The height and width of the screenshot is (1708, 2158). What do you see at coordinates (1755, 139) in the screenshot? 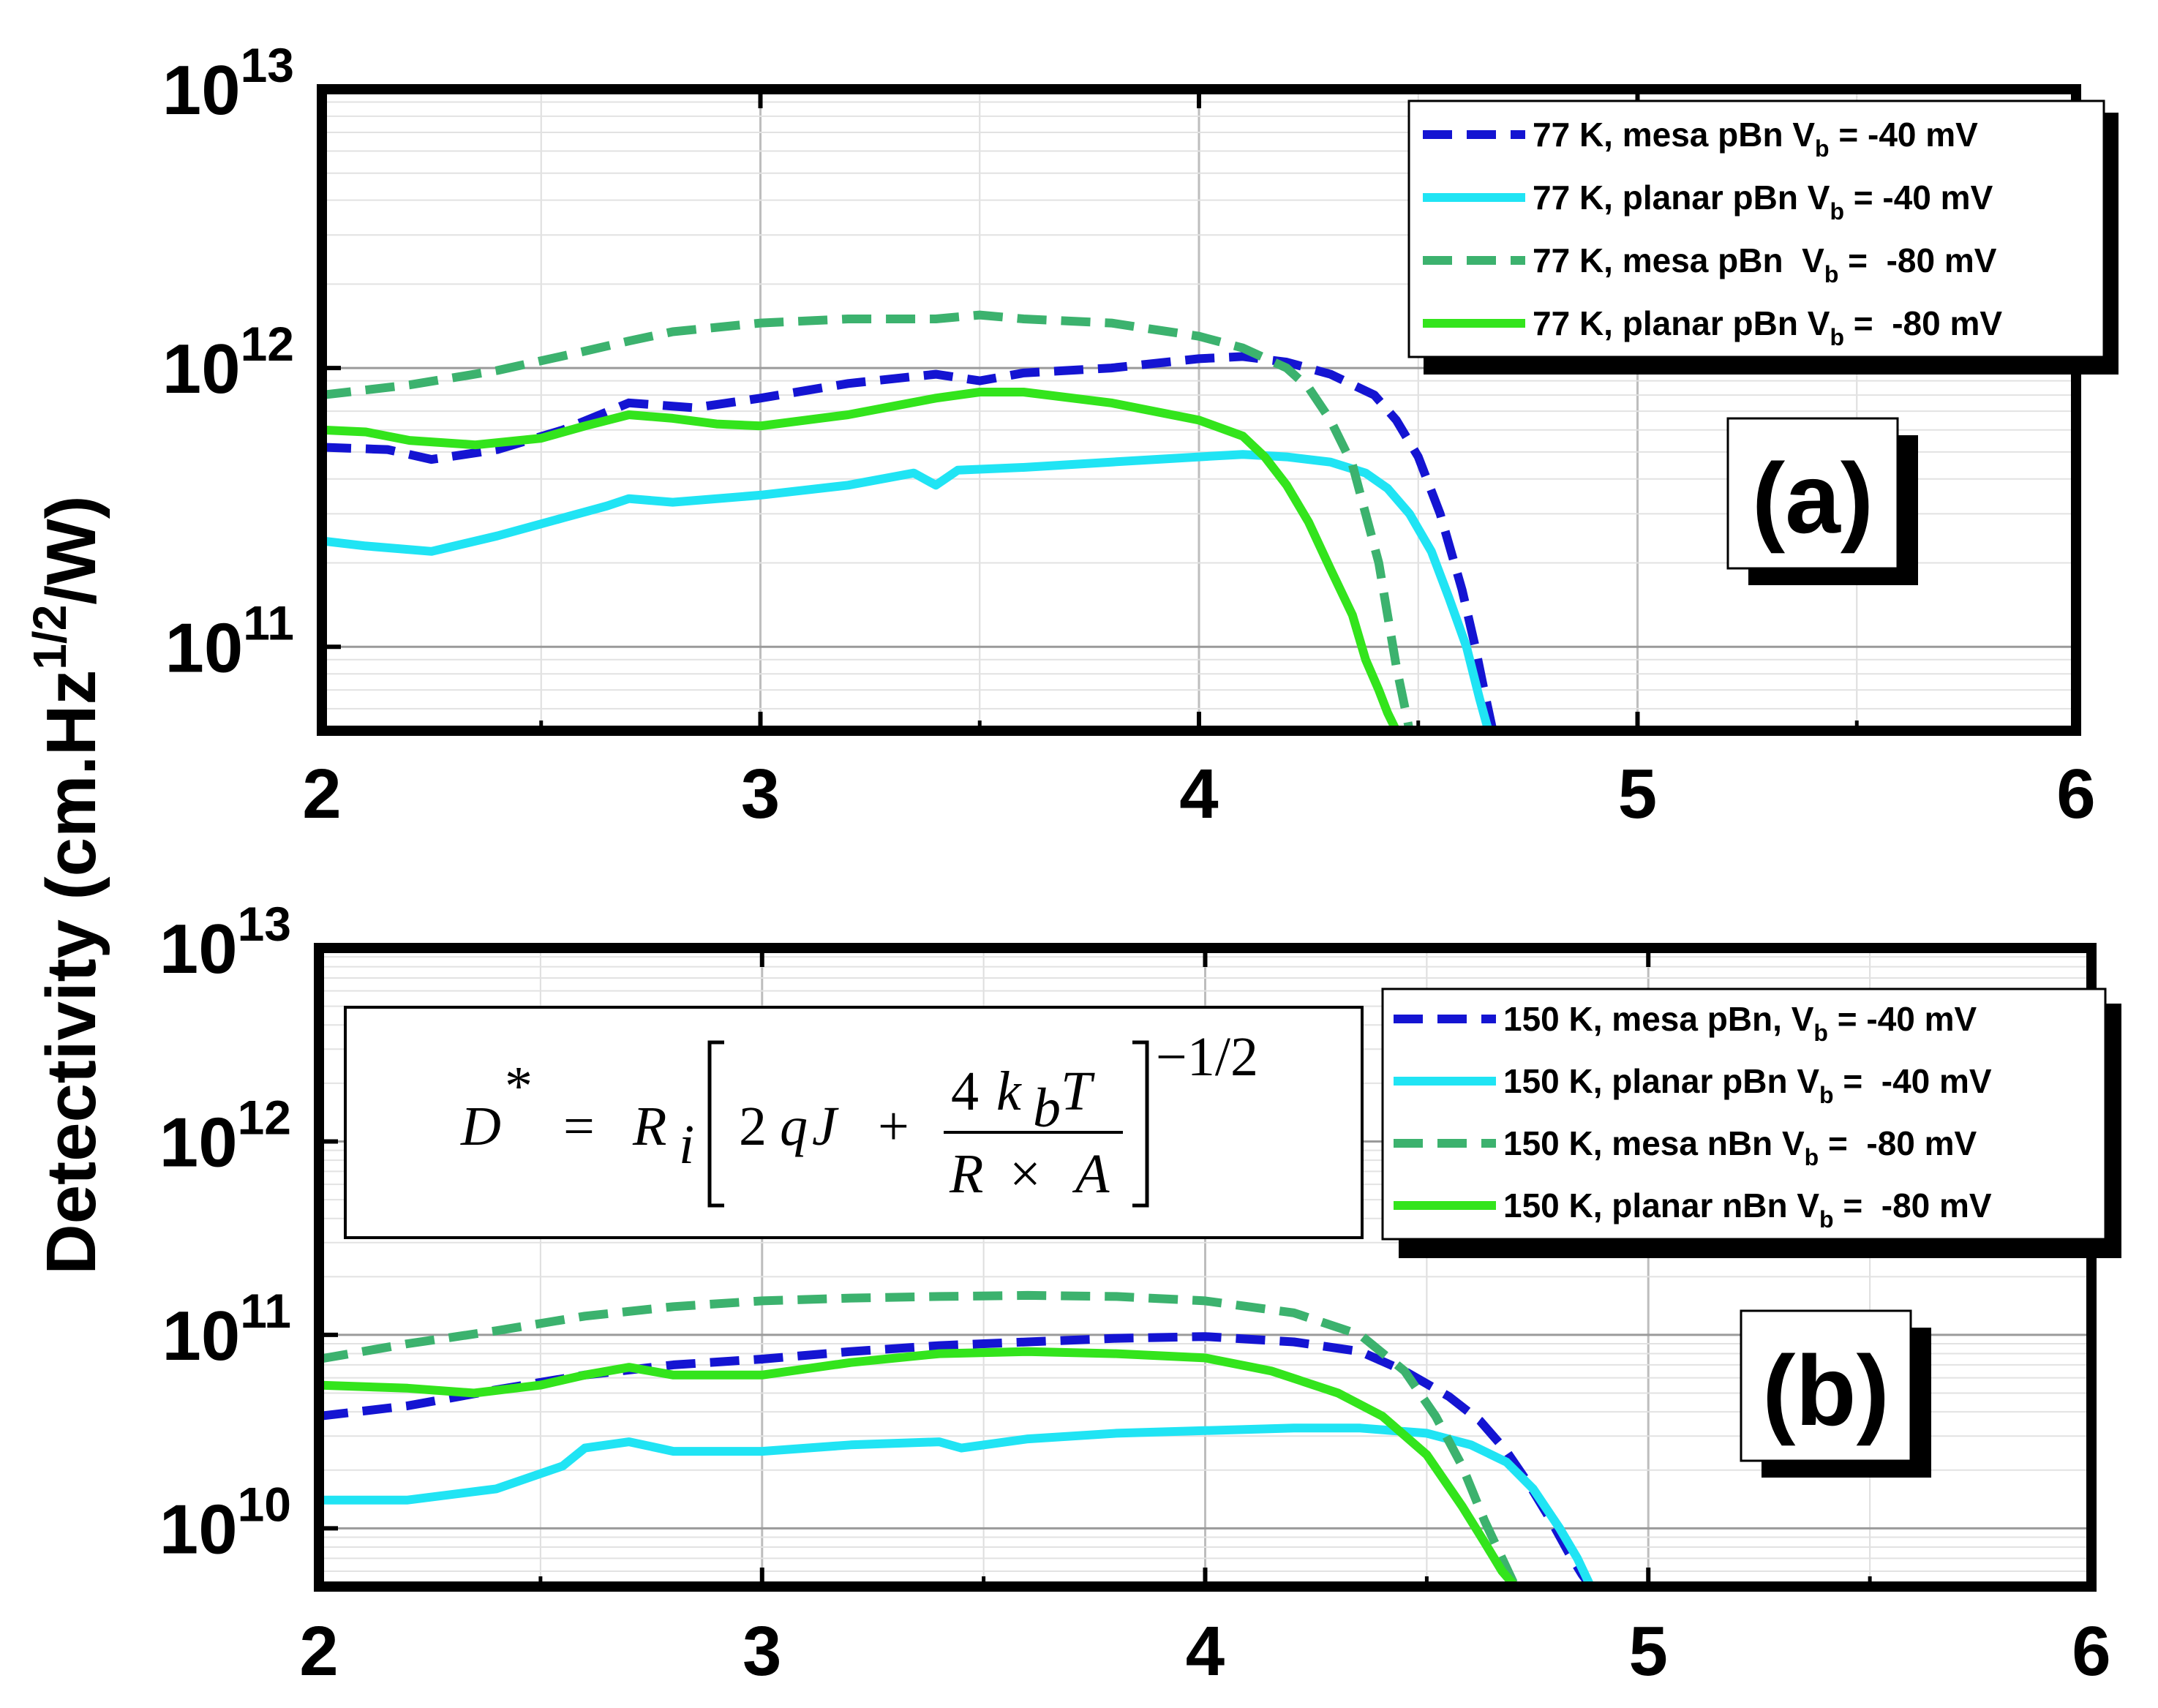
I see `legend-a-label-0: 77 K, mesa pBn Vb = -40 mV` at bounding box center [1755, 139].